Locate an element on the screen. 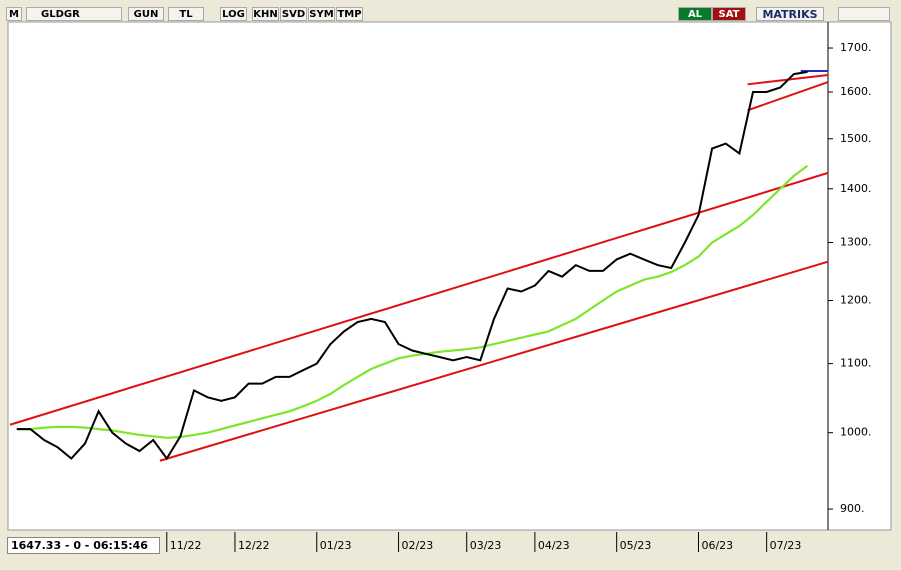 The height and width of the screenshot is (570, 901). x-tick-label: 06/23 is located at coordinates (717, 545).